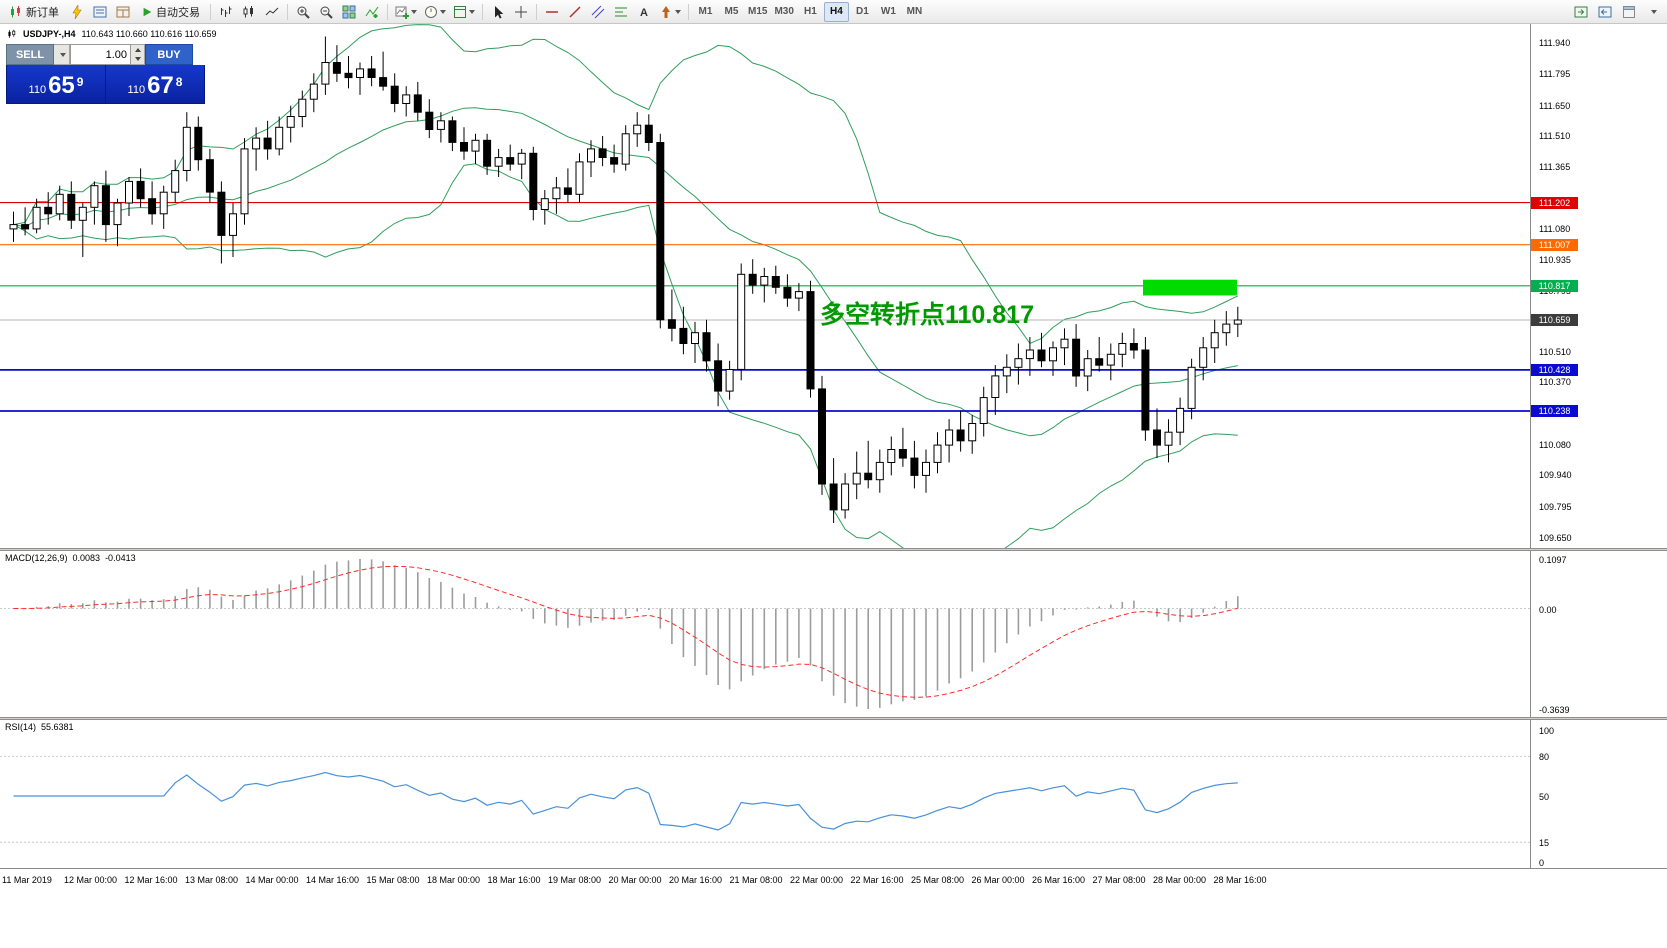 The width and height of the screenshot is (1667, 948). What do you see at coordinates (170, 12) in the screenshot?
I see `auto-trading-button: 自动交易` at bounding box center [170, 12].